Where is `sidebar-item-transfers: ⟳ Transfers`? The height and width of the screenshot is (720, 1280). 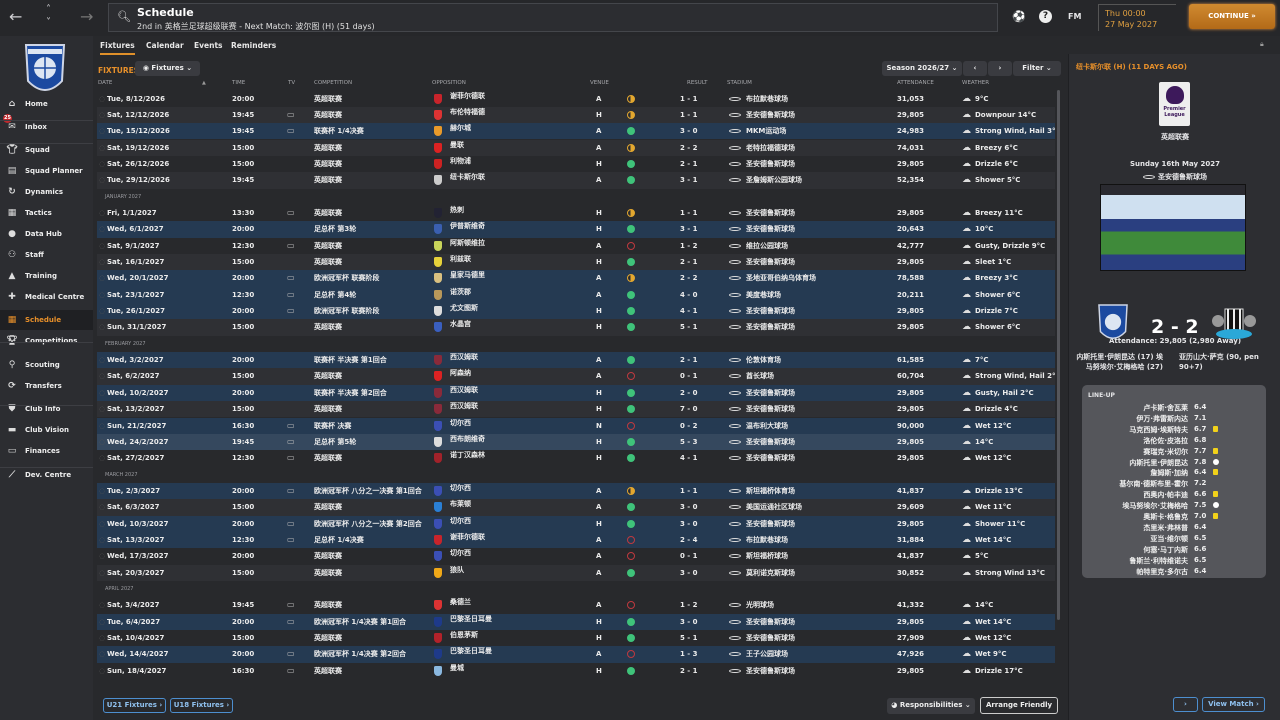 sidebar-item-transfers: ⟳ Transfers is located at coordinates (46, 386).